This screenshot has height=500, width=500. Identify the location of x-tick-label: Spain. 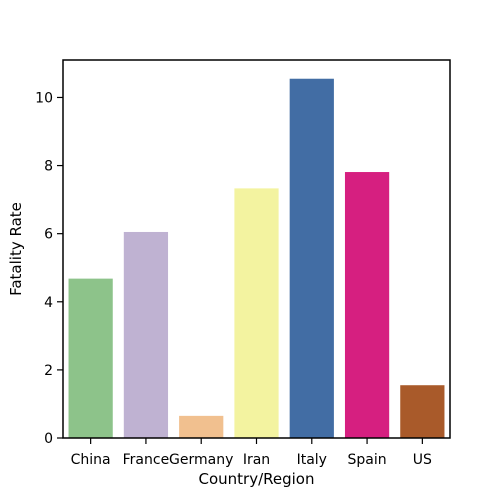
(367, 460).